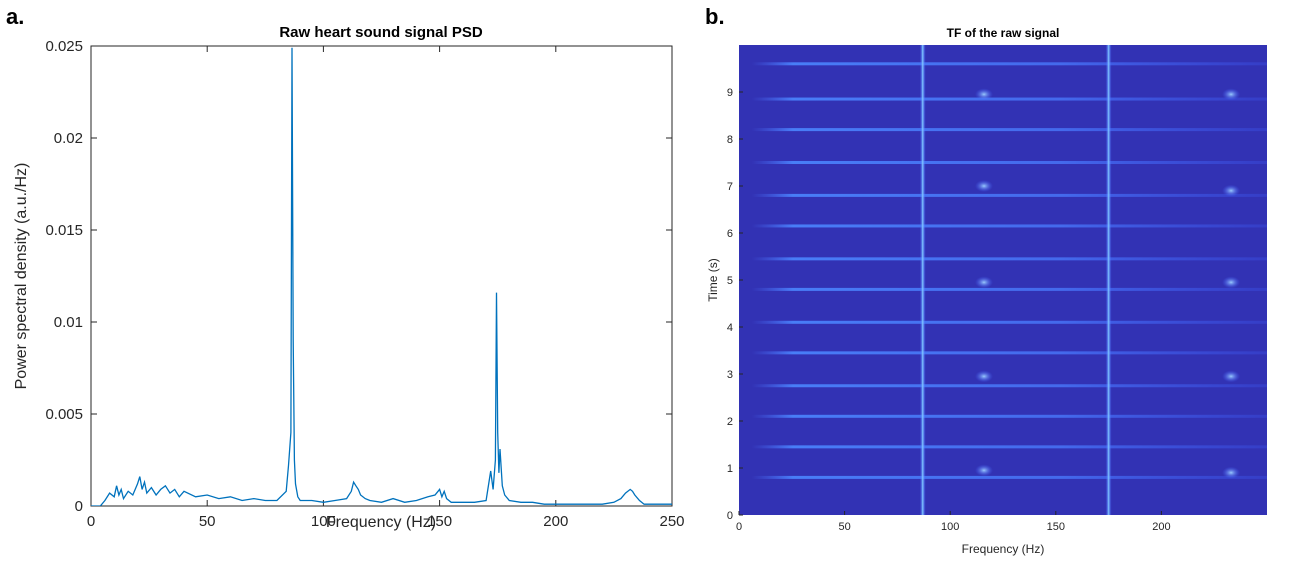  What do you see at coordinates (207, 521) in the screenshot?
I see `psd-x-tick-label: 50` at bounding box center [207, 521].